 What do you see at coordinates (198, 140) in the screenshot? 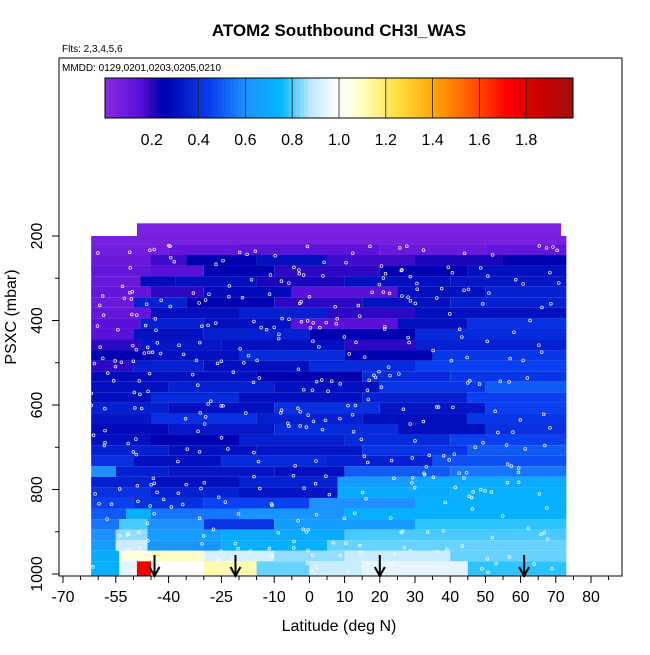
I see `colorbar-tick-label: 0.4` at bounding box center [198, 140].